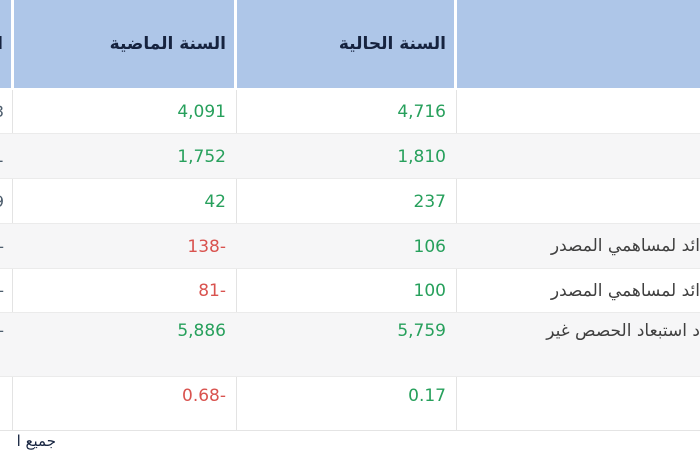 This screenshot has height=450, width=700. I want to click on cell-previous-year-value: -138, so click(124, 246).